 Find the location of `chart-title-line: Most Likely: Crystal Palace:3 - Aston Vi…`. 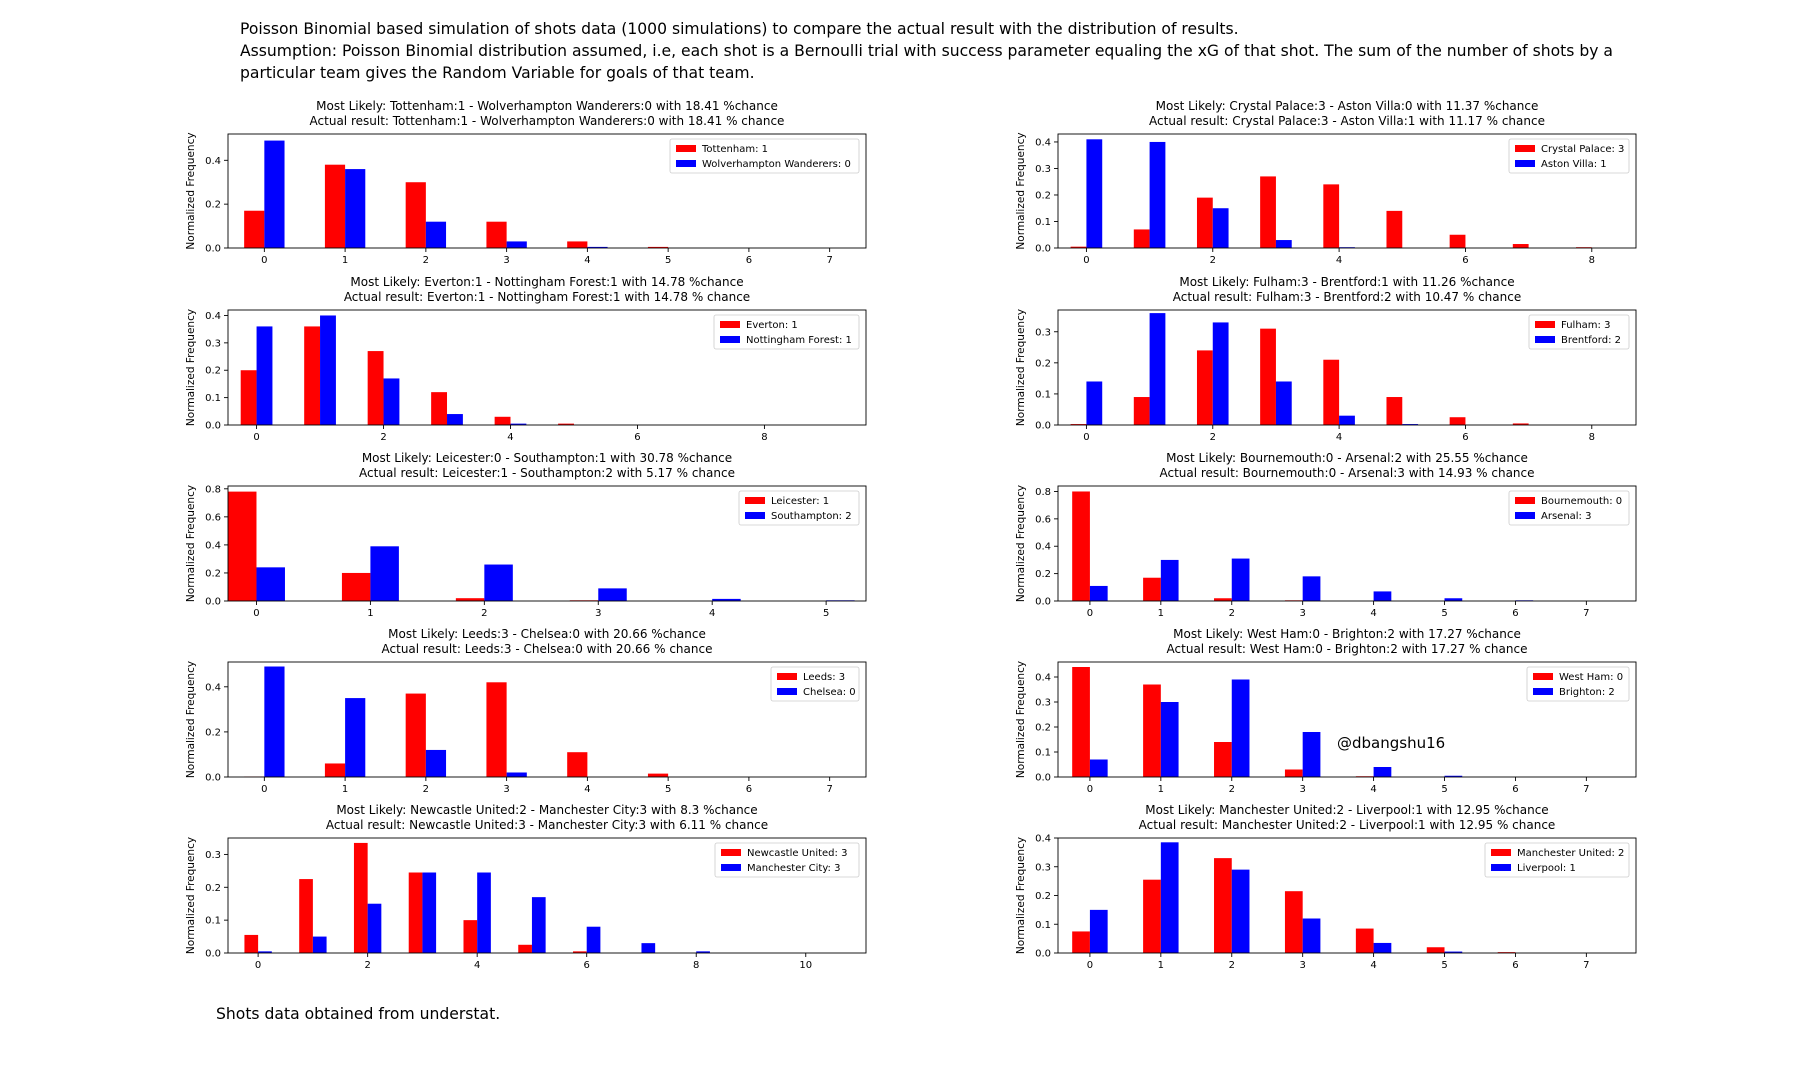

chart-title-line: Most Likely: Crystal Palace:3 - Aston Vi… is located at coordinates (1347, 106).